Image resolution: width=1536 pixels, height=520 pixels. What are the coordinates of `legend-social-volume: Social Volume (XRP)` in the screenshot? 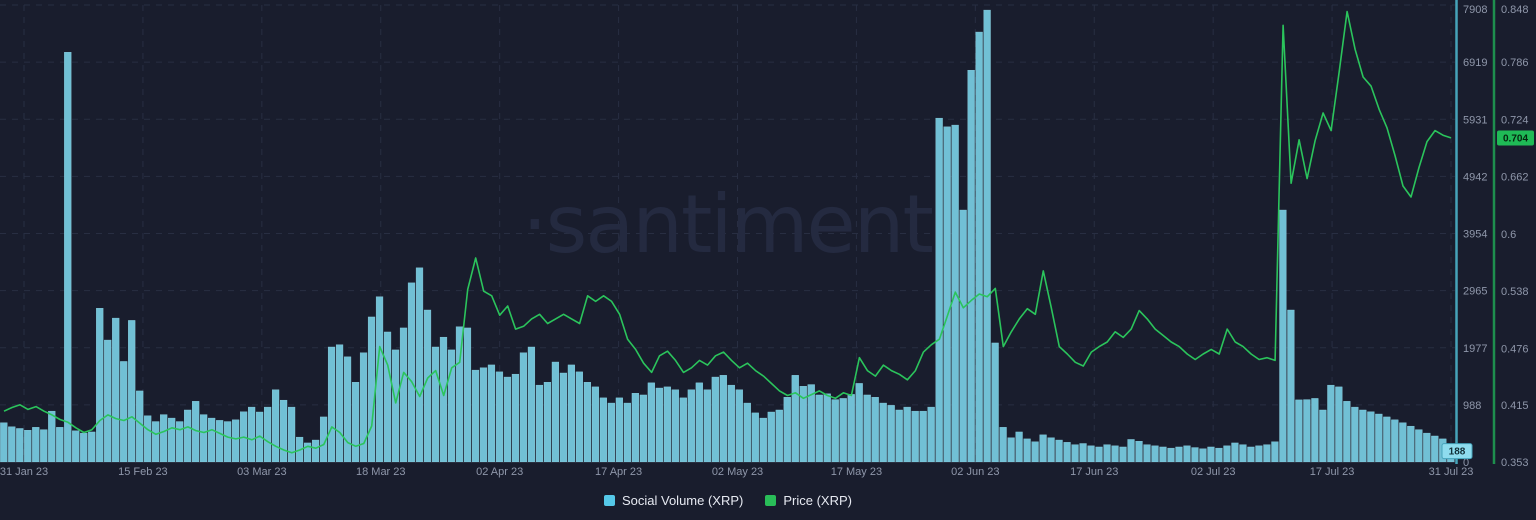 It's located at (673, 500).